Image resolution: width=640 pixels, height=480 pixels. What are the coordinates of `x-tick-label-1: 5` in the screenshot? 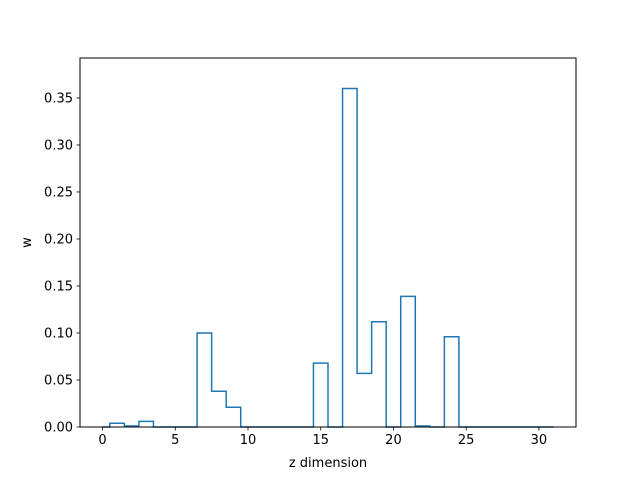 It's located at (175, 440).